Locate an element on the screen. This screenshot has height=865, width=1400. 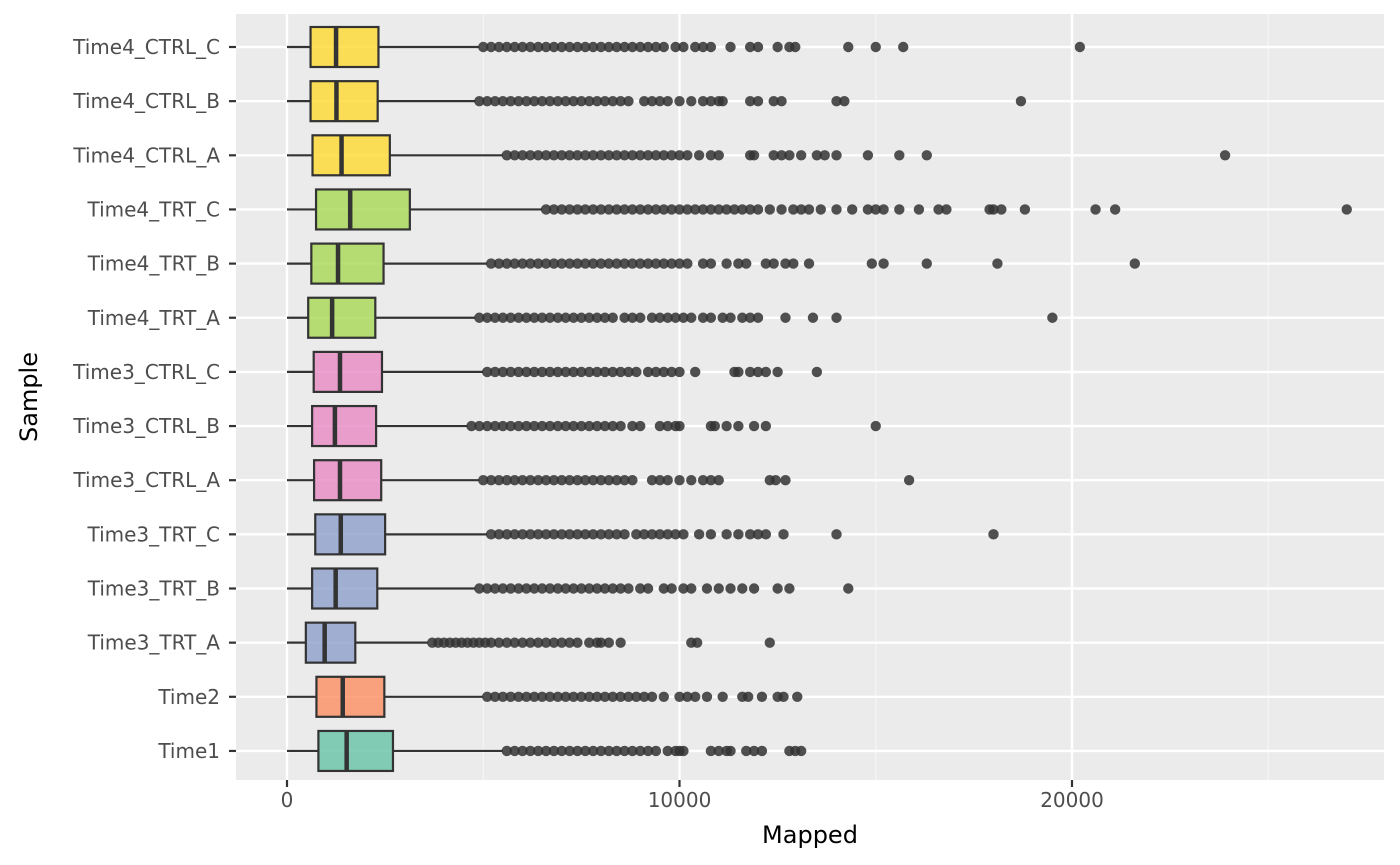
y-tick-label: Time4_TRT_B is located at coordinates (153, 264).